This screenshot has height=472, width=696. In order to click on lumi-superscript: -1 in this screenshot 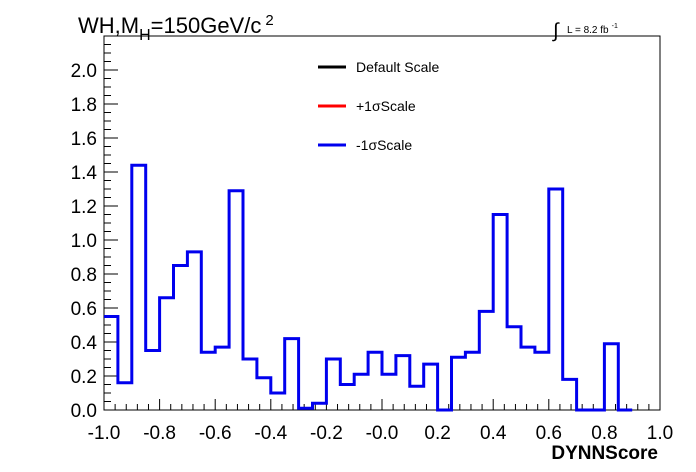, I will do `click(615, 26)`.